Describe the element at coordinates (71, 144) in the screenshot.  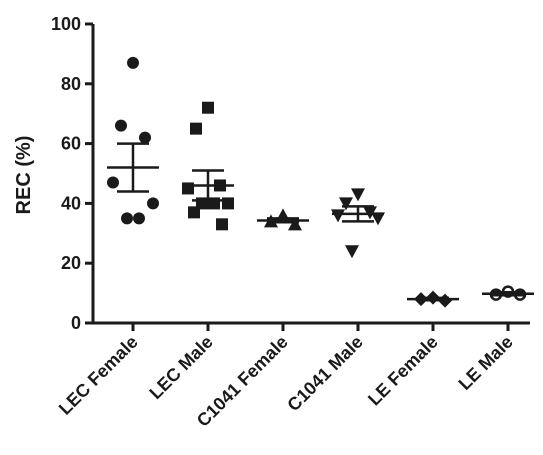
I see `y-tick-label: 60` at that location.